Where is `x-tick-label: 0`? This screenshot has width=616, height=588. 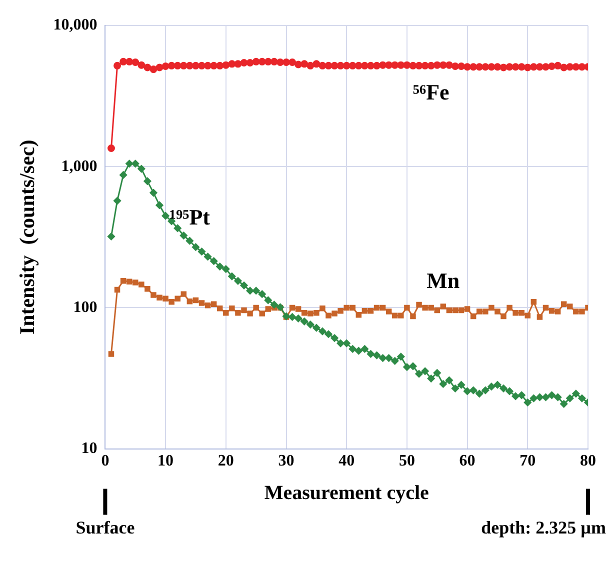
x-tick-label: 0 is located at coordinates (105, 461).